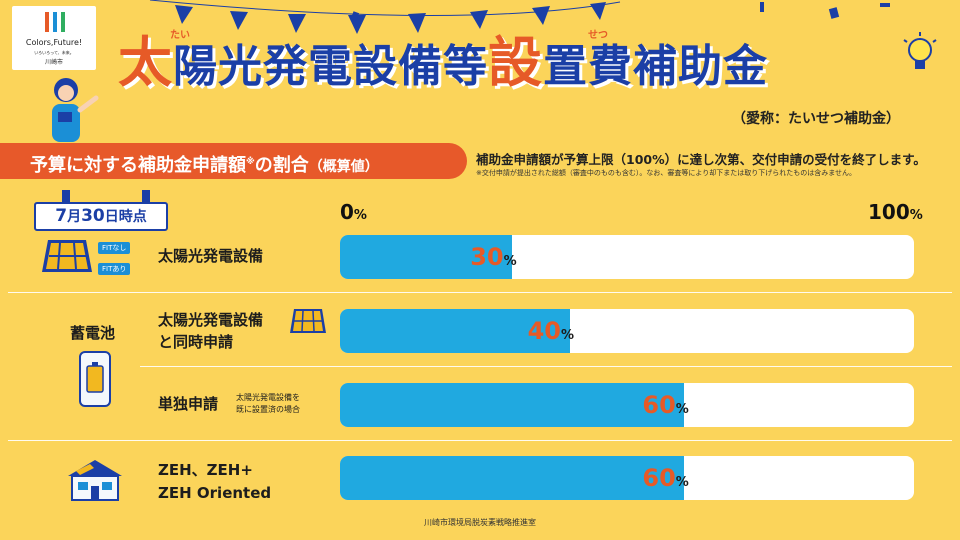 The width and height of the screenshot is (960, 540). What do you see at coordinates (598, 35) in the screenshot?
I see `title-ruby-setsu: せつ` at bounding box center [598, 35].